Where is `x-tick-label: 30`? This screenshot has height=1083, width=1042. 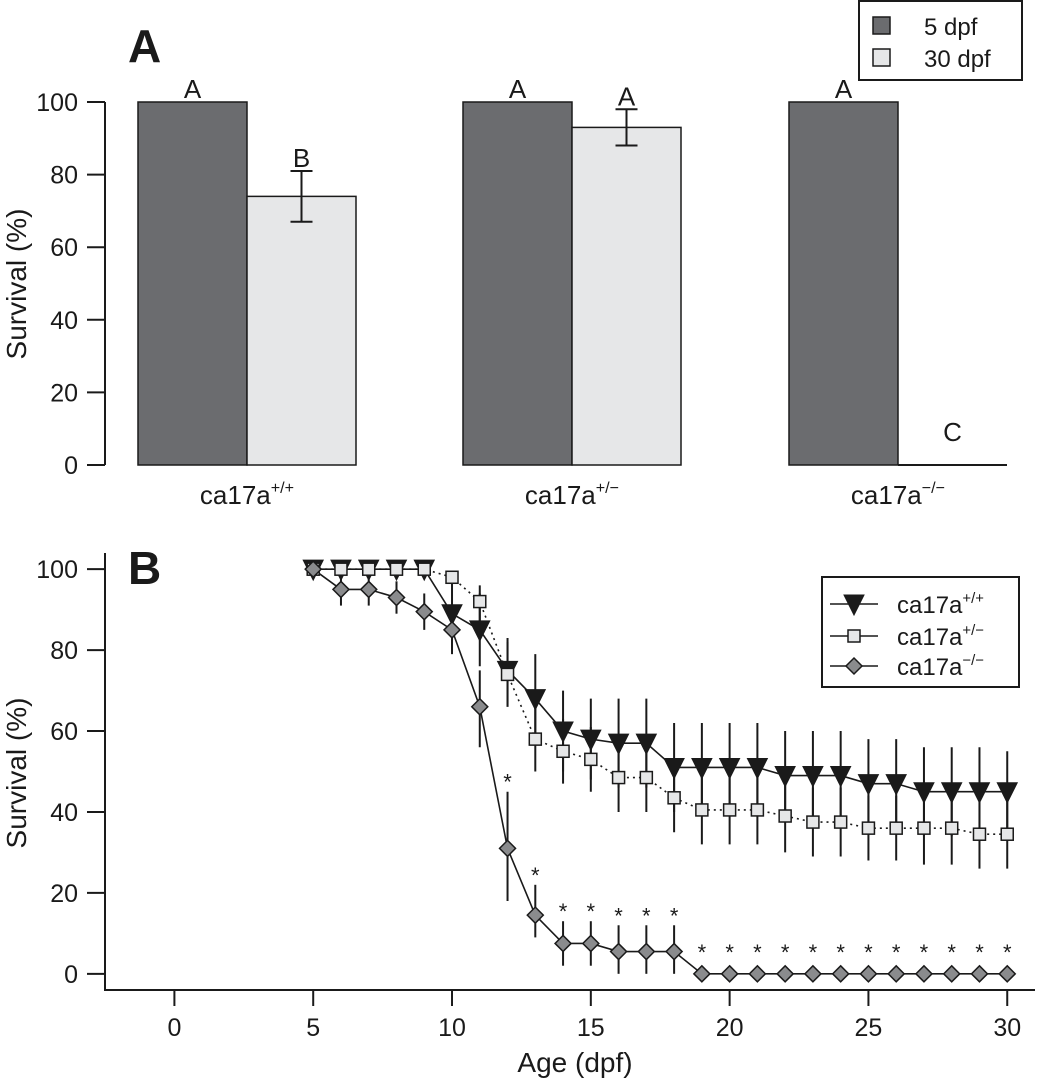 x-tick-label: 30 is located at coordinates (1007, 1028).